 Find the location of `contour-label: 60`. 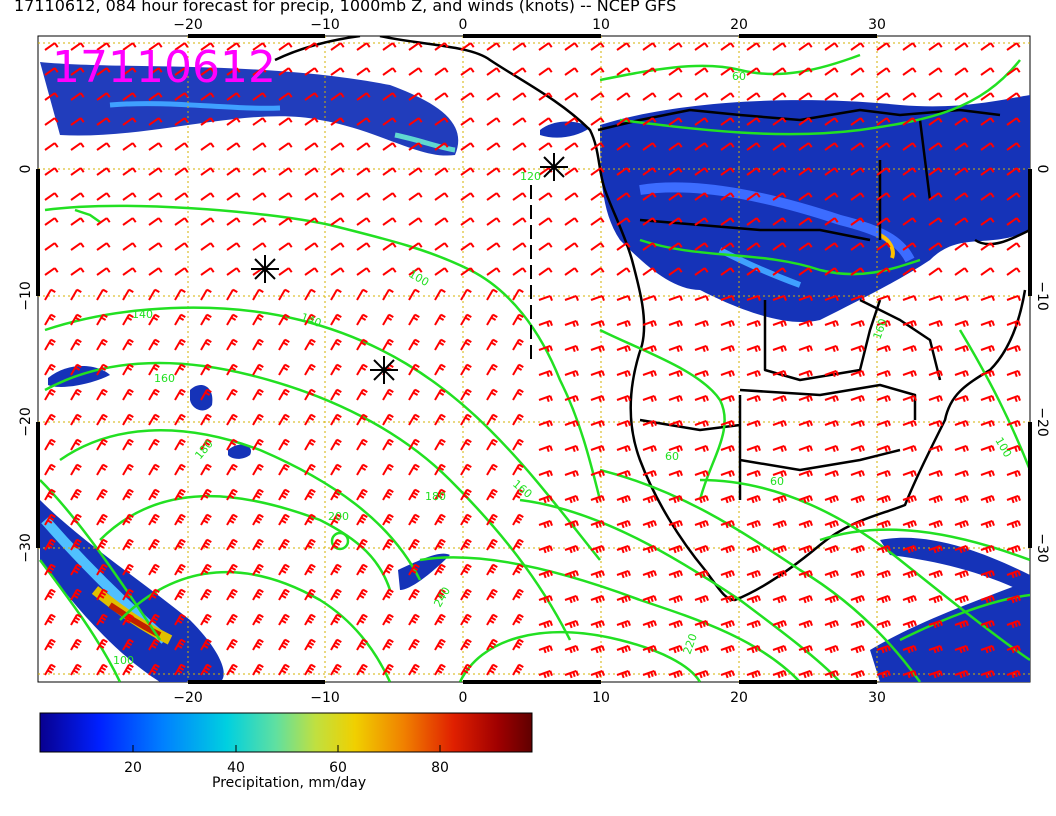

contour-label: 60 is located at coordinates (672, 456).